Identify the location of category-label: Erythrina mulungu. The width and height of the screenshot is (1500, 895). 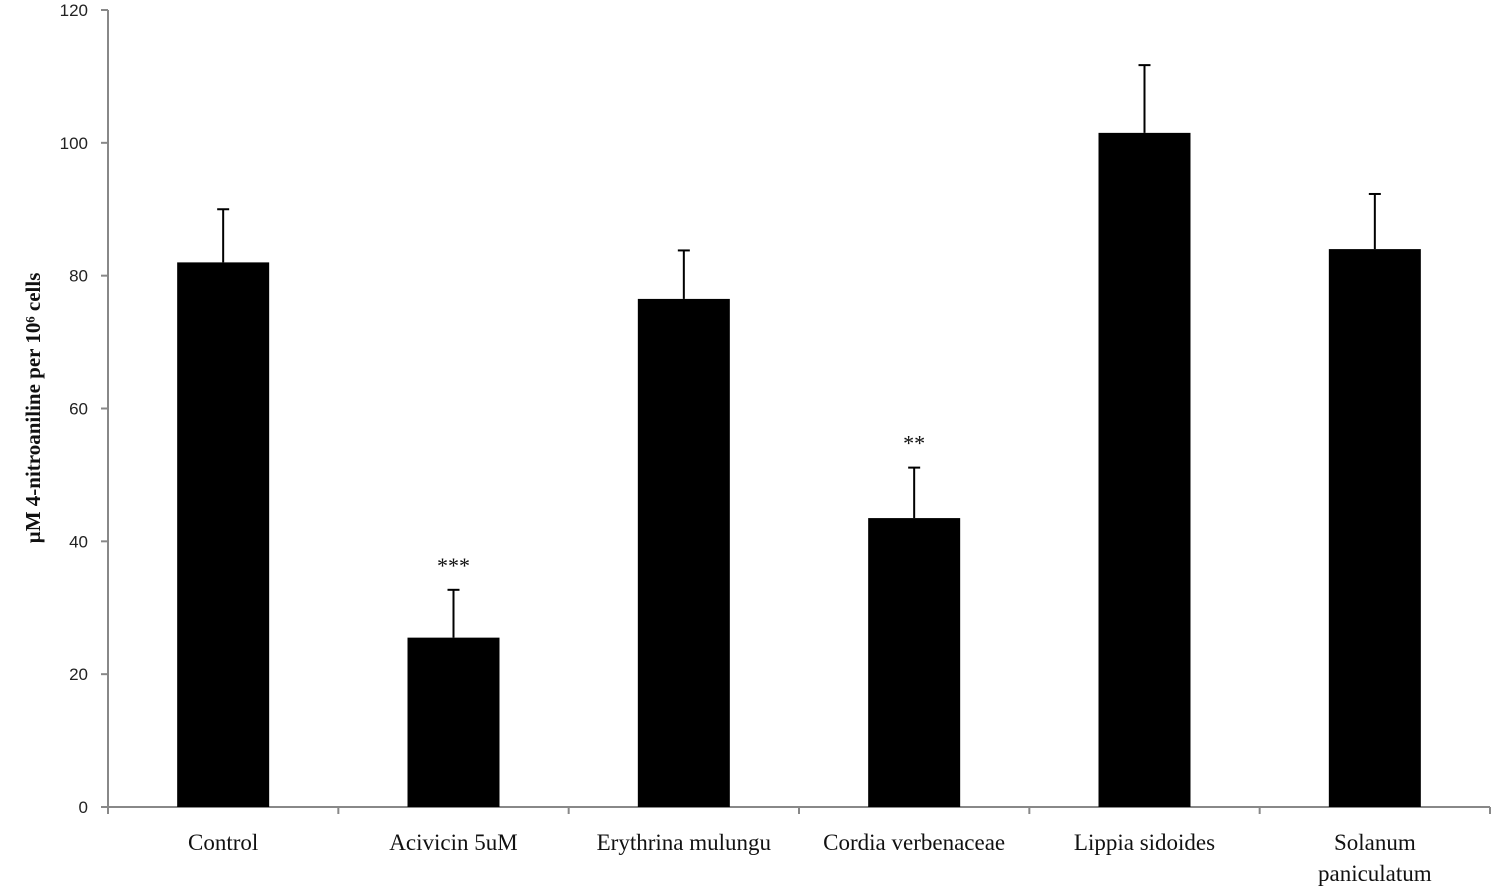
(684, 842).